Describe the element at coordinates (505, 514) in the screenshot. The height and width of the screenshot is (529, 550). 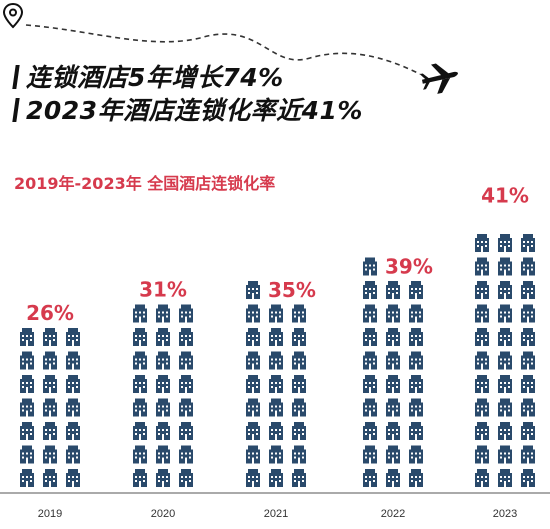
I see `x-tick-label: 2023` at that location.